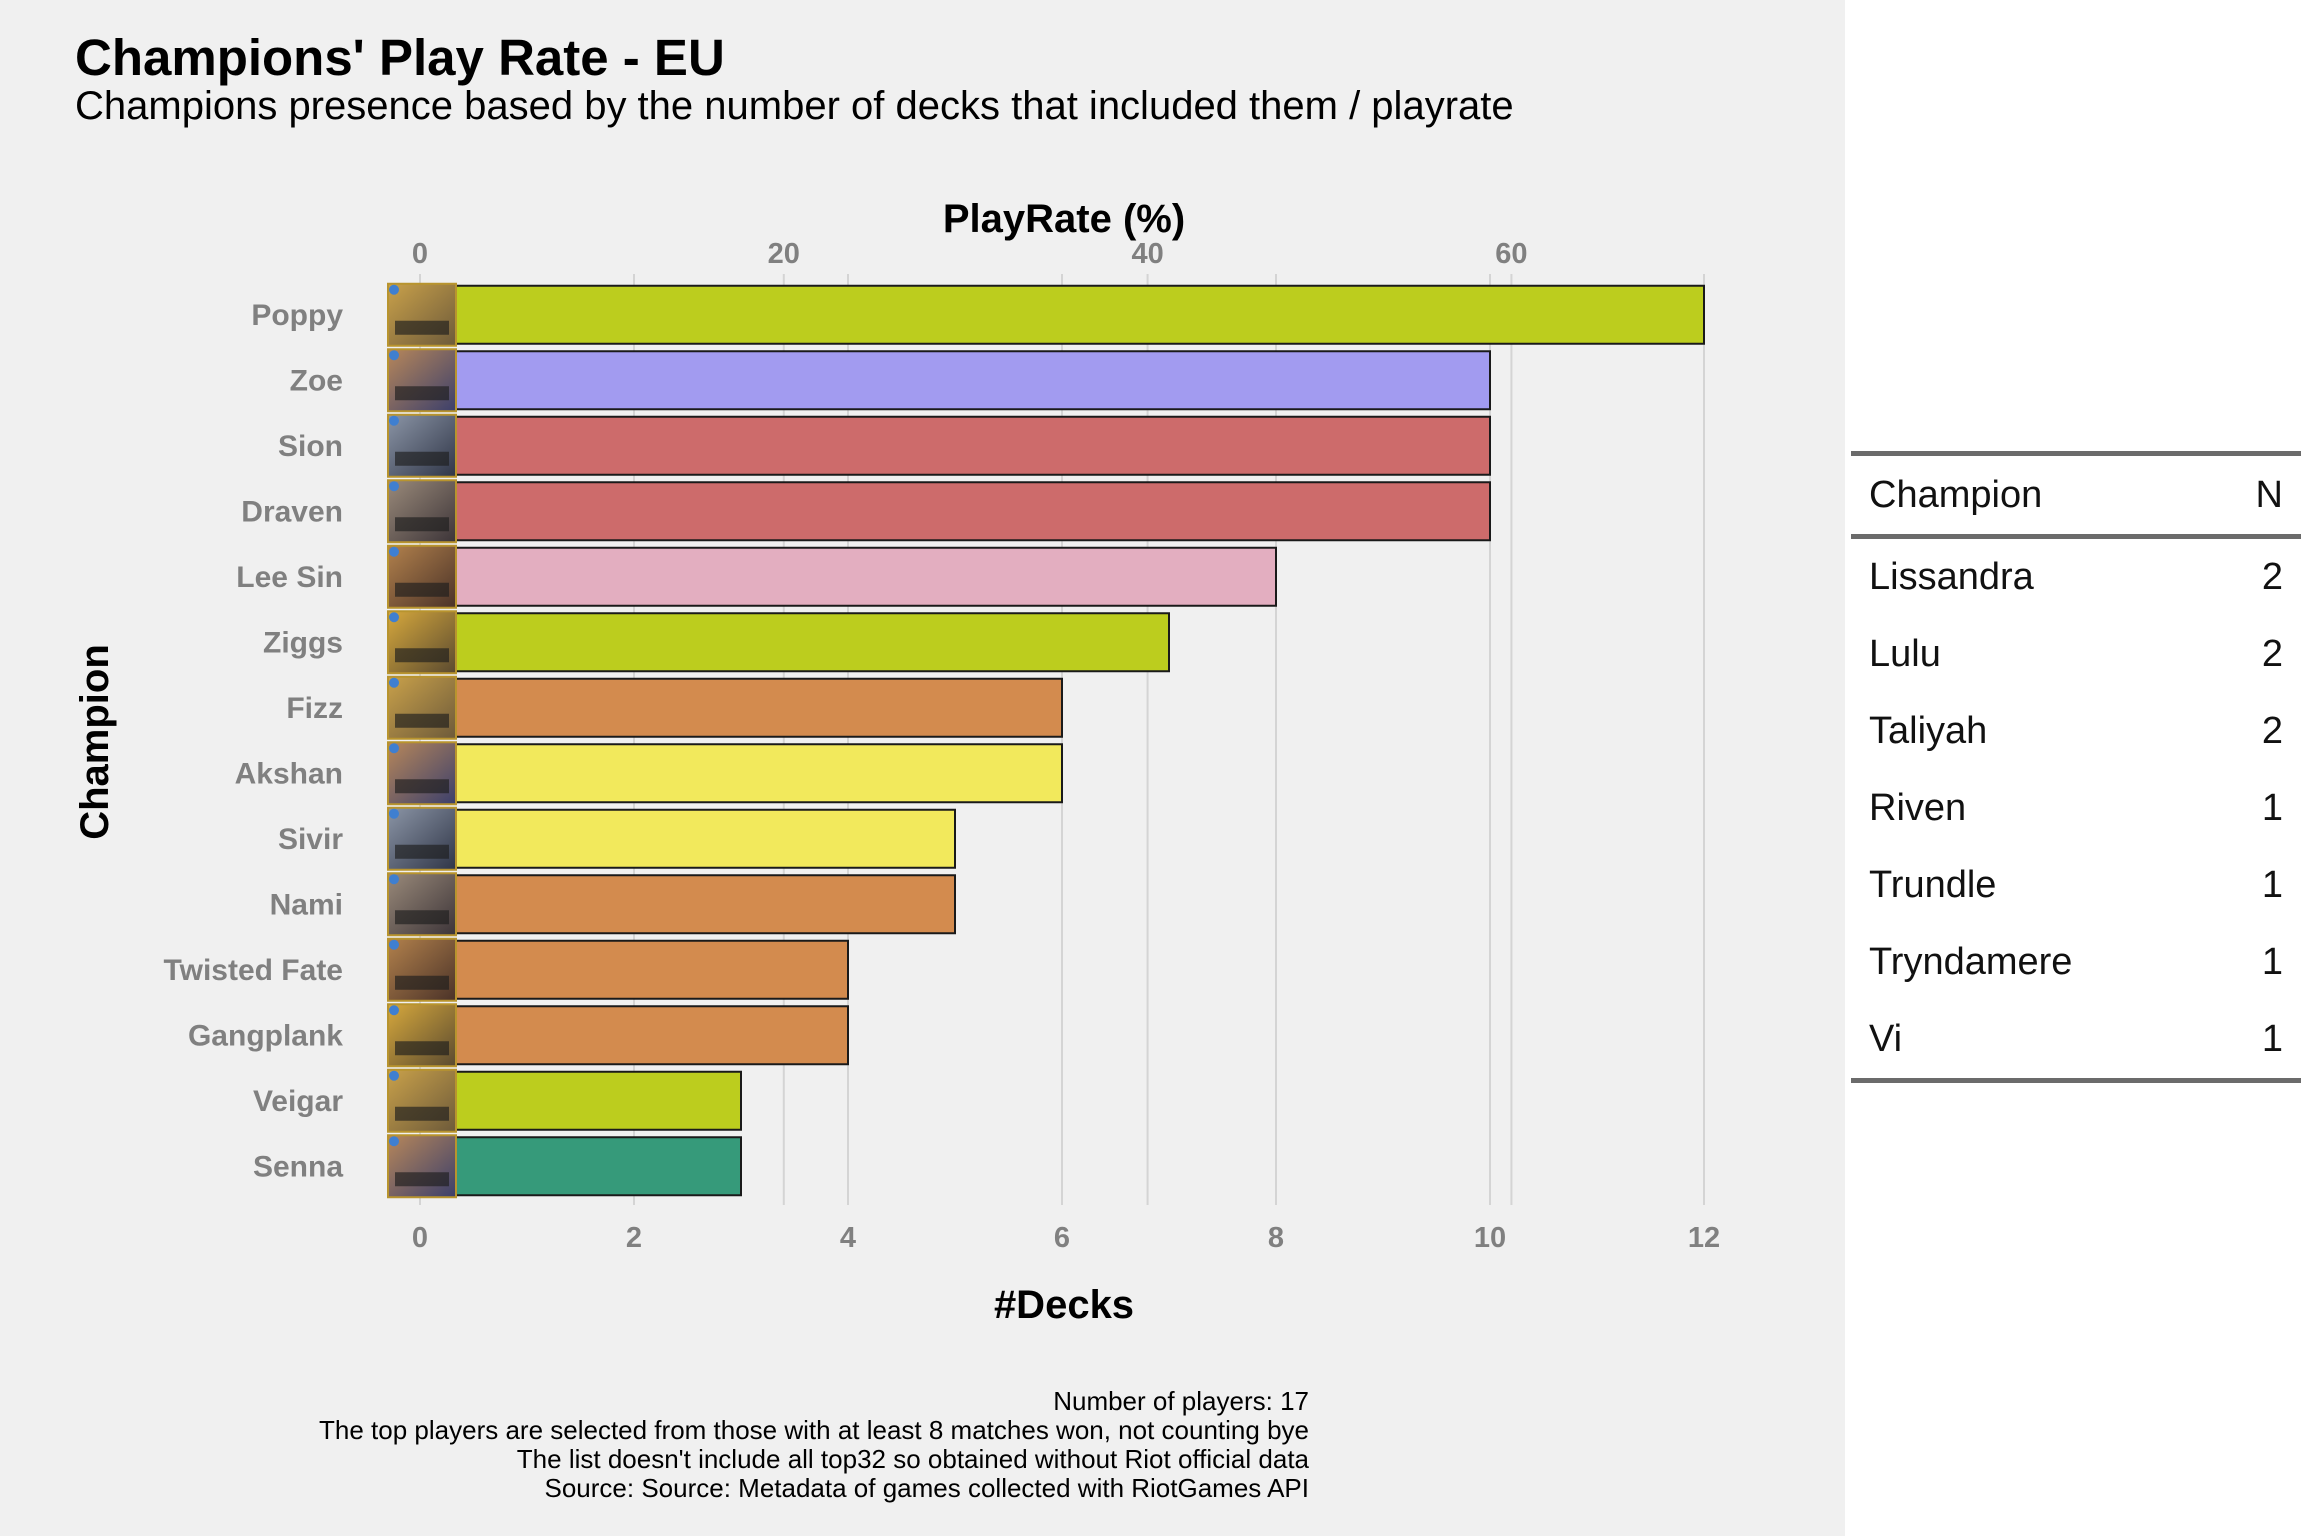 This screenshot has height=1536, width=2304. Describe the element at coordinates (2269, 494) in the screenshot. I see `column-header-n: N` at that location.